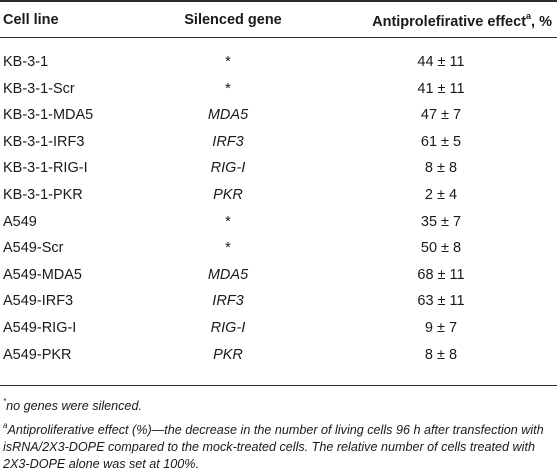 The height and width of the screenshot is (473, 557). What do you see at coordinates (541, 21) in the screenshot?
I see `header-effect-unit: , %` at bounding box center [541, 21].